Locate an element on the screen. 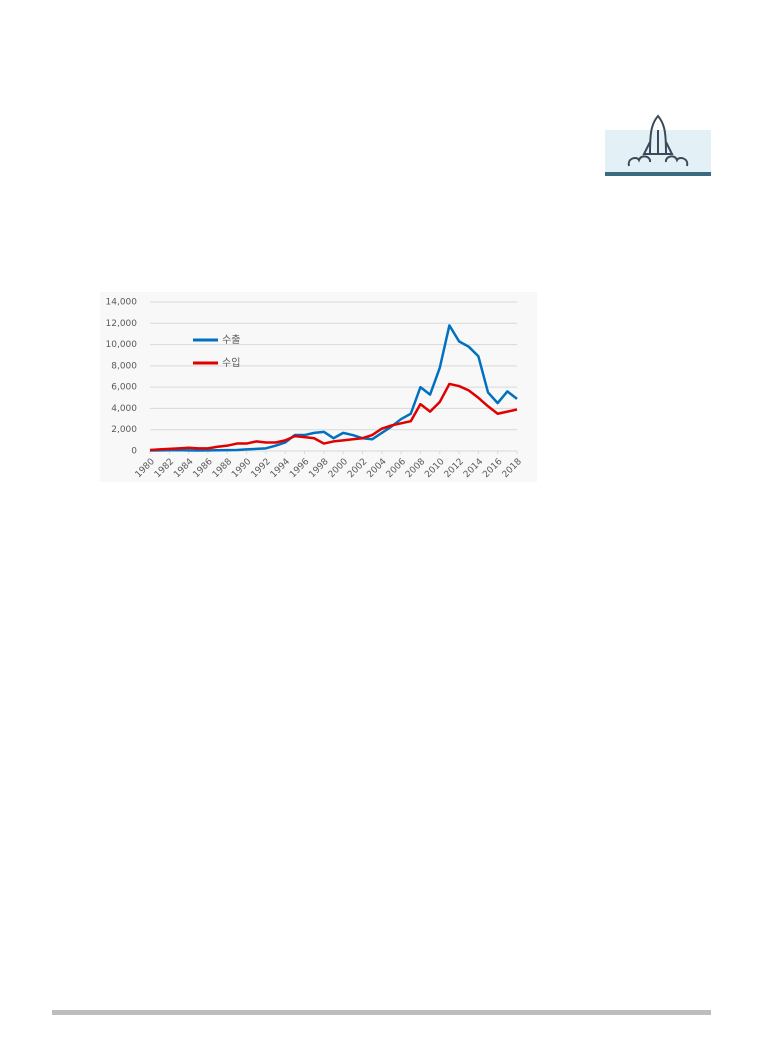 This screenshot has height=1063, width=765. y-tick-label: 8,000 is located at coordinates (124, 366).